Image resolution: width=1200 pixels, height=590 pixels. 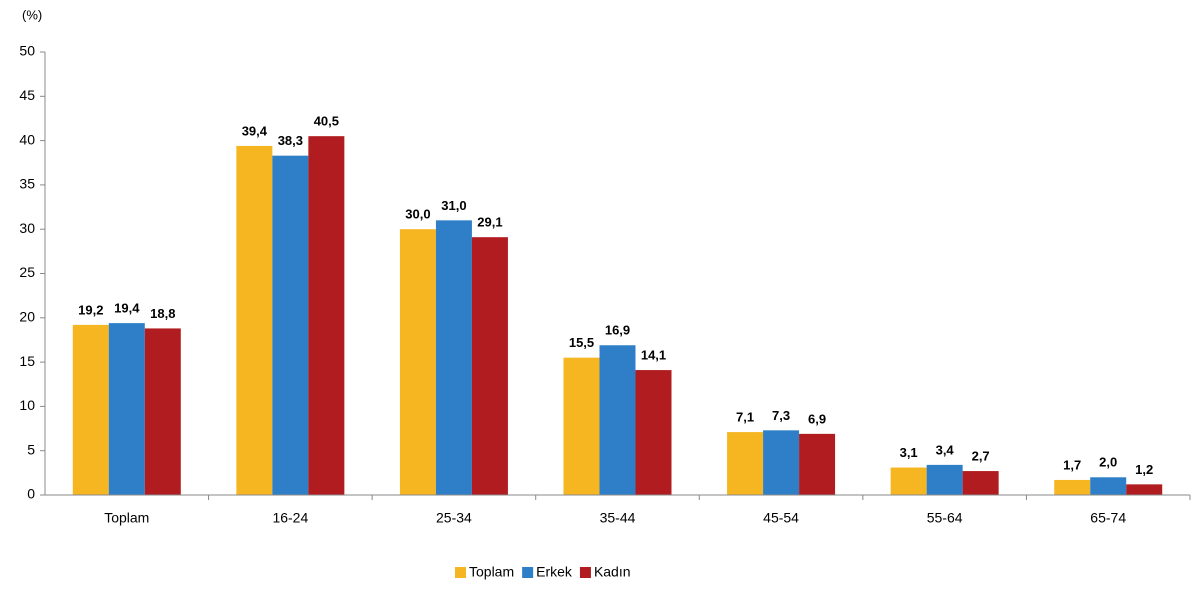 I want to click on value-label: 14,1, so click(x=653, y=355).